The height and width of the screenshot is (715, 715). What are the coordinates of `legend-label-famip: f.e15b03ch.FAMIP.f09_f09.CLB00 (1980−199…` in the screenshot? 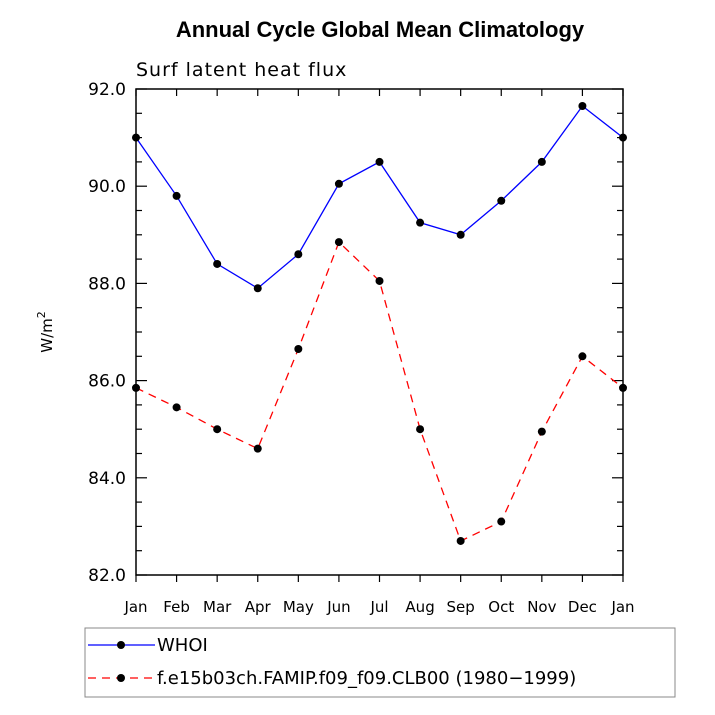 It's located at (366, 678).